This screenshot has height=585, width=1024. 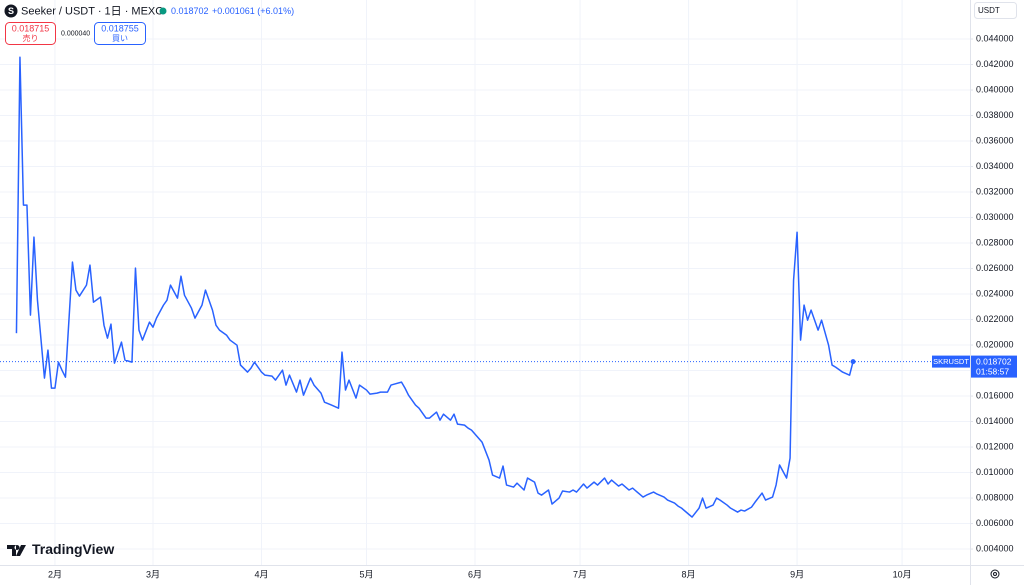 I want to click on x-tick-label: 9月, so click(x=797, y=574).